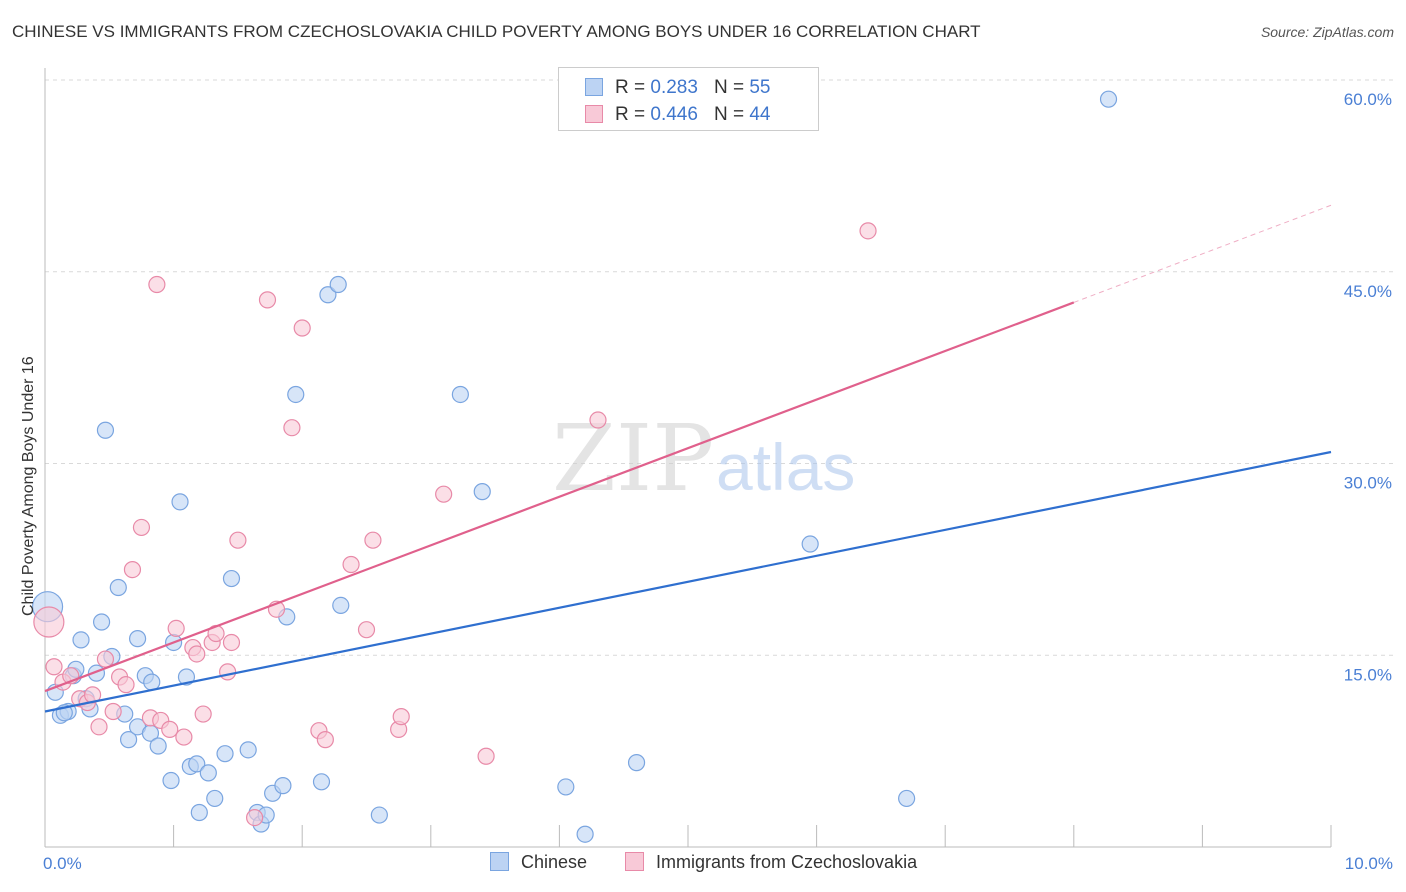 This screenshot has height=892, width=1406. I want to click on y-tick-label: 15.0%, so click(1368, 674).